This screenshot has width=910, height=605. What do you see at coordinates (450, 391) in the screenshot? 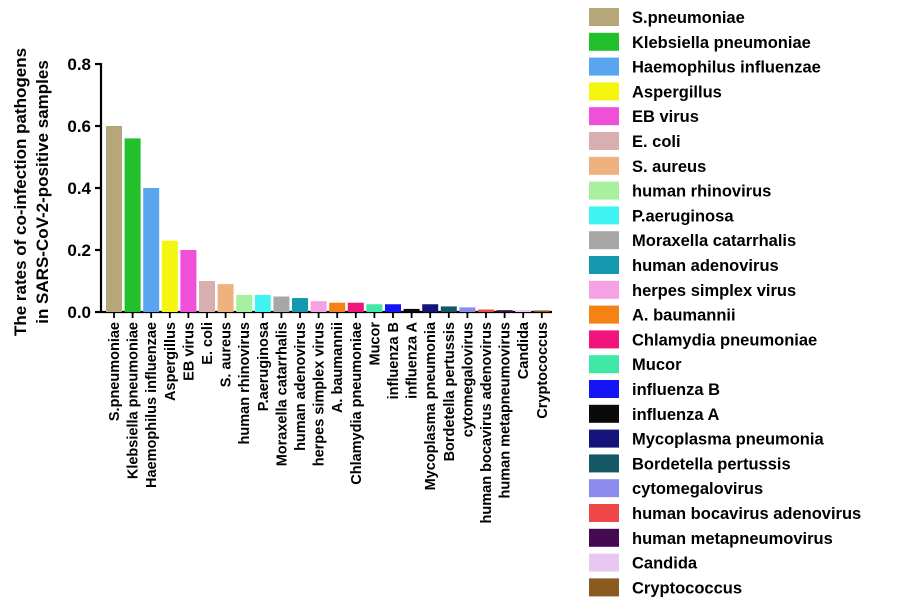
I see `x-tick-label: Bordetella pertussis` at bounding box center [450, 391].